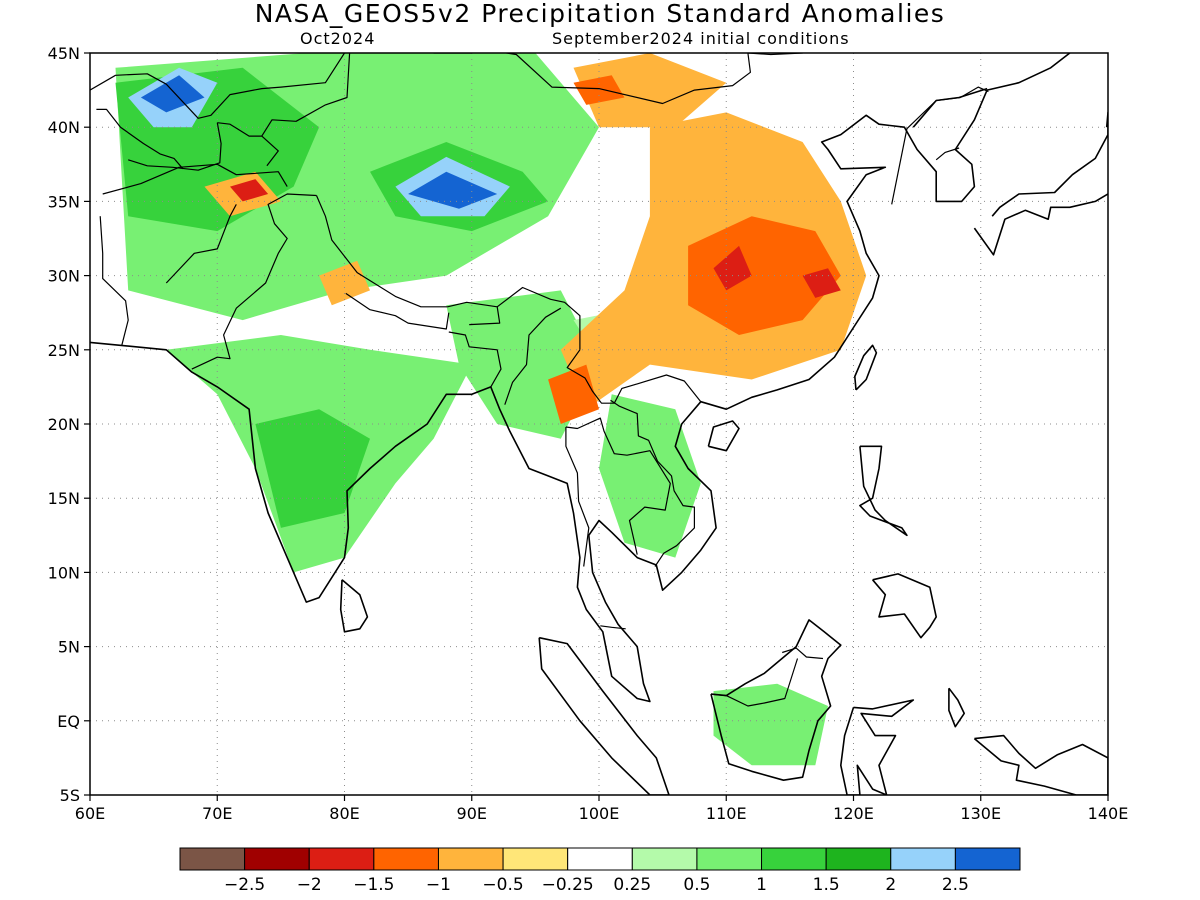 The image size is (1200, 900). I want to click on latitude-label: 45N, so click(64, 53).